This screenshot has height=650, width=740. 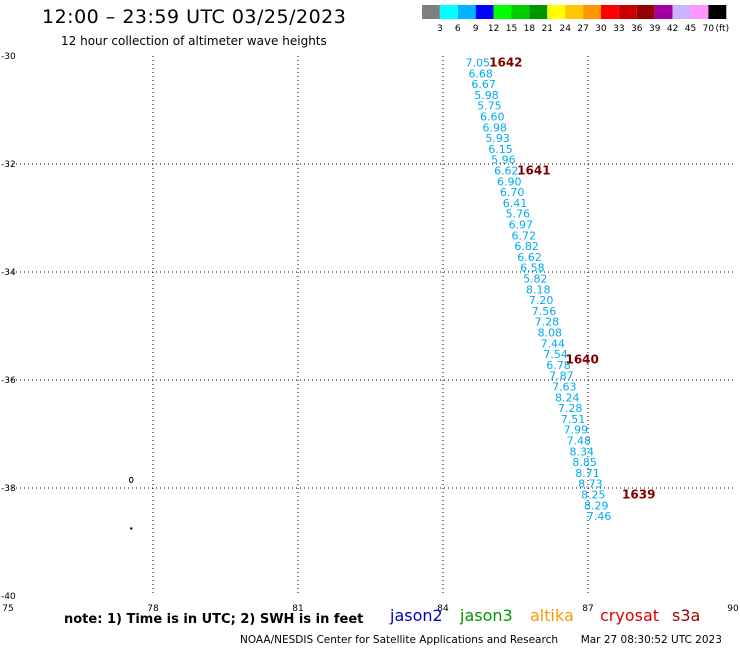 I want to click on satellite-jason3: jason3, so click(x=486, y=615).